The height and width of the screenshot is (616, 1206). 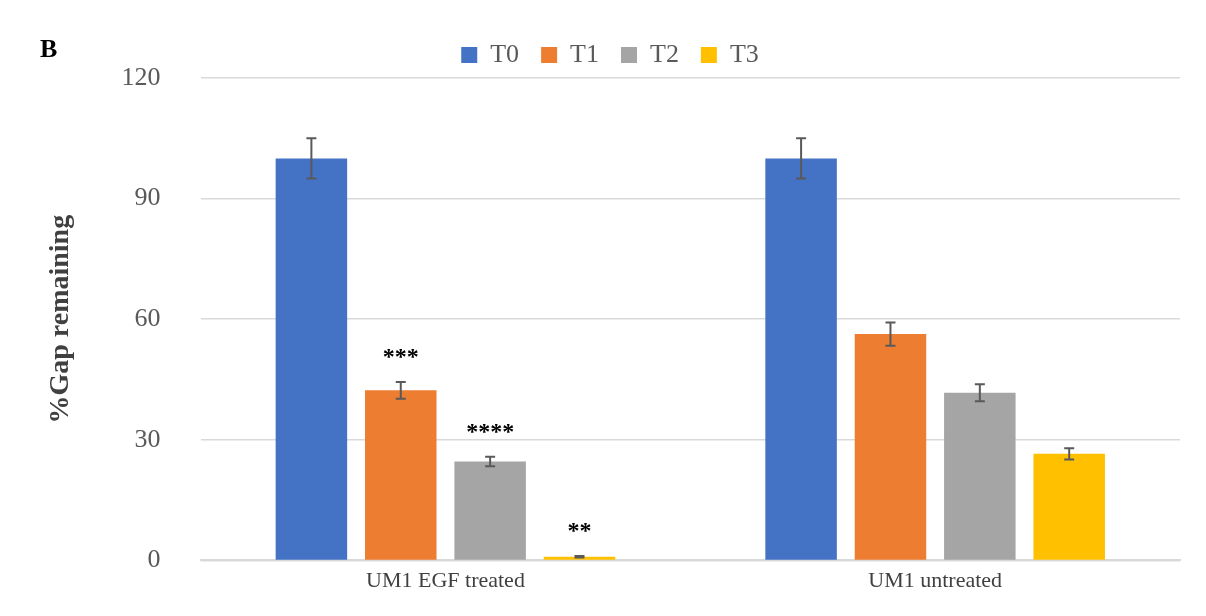 What do you see at coordinates (579, 530) in the screenshot?
I see `data-label: **` at bounding box center [579, 530].